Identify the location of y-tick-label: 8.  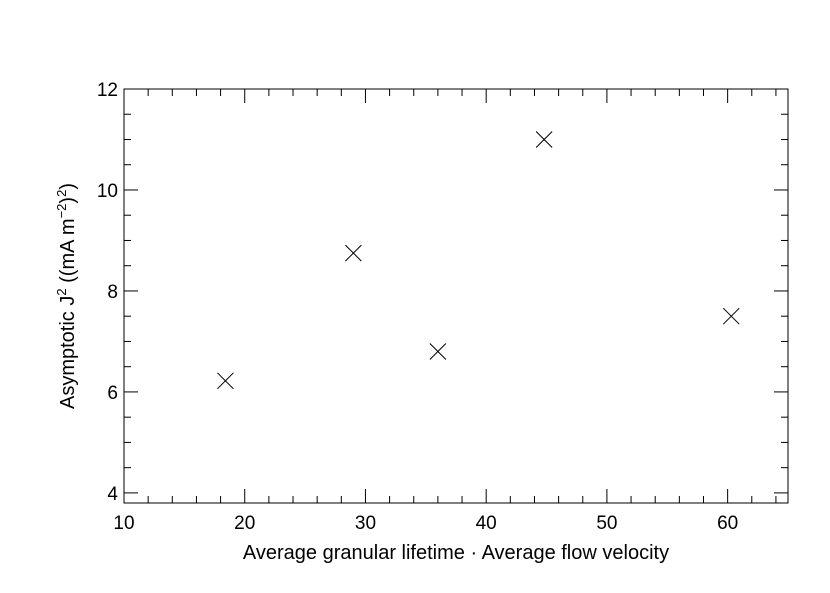
(112, 292).